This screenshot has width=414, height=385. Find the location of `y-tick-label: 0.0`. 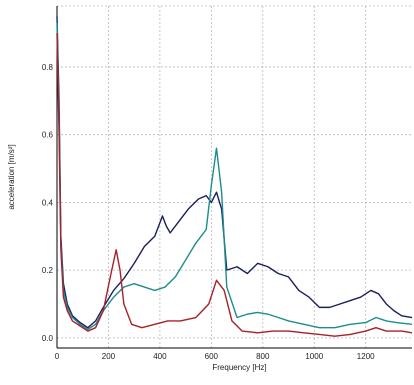

y-tick-label: 0.0 is located at coordinates (48, 338).